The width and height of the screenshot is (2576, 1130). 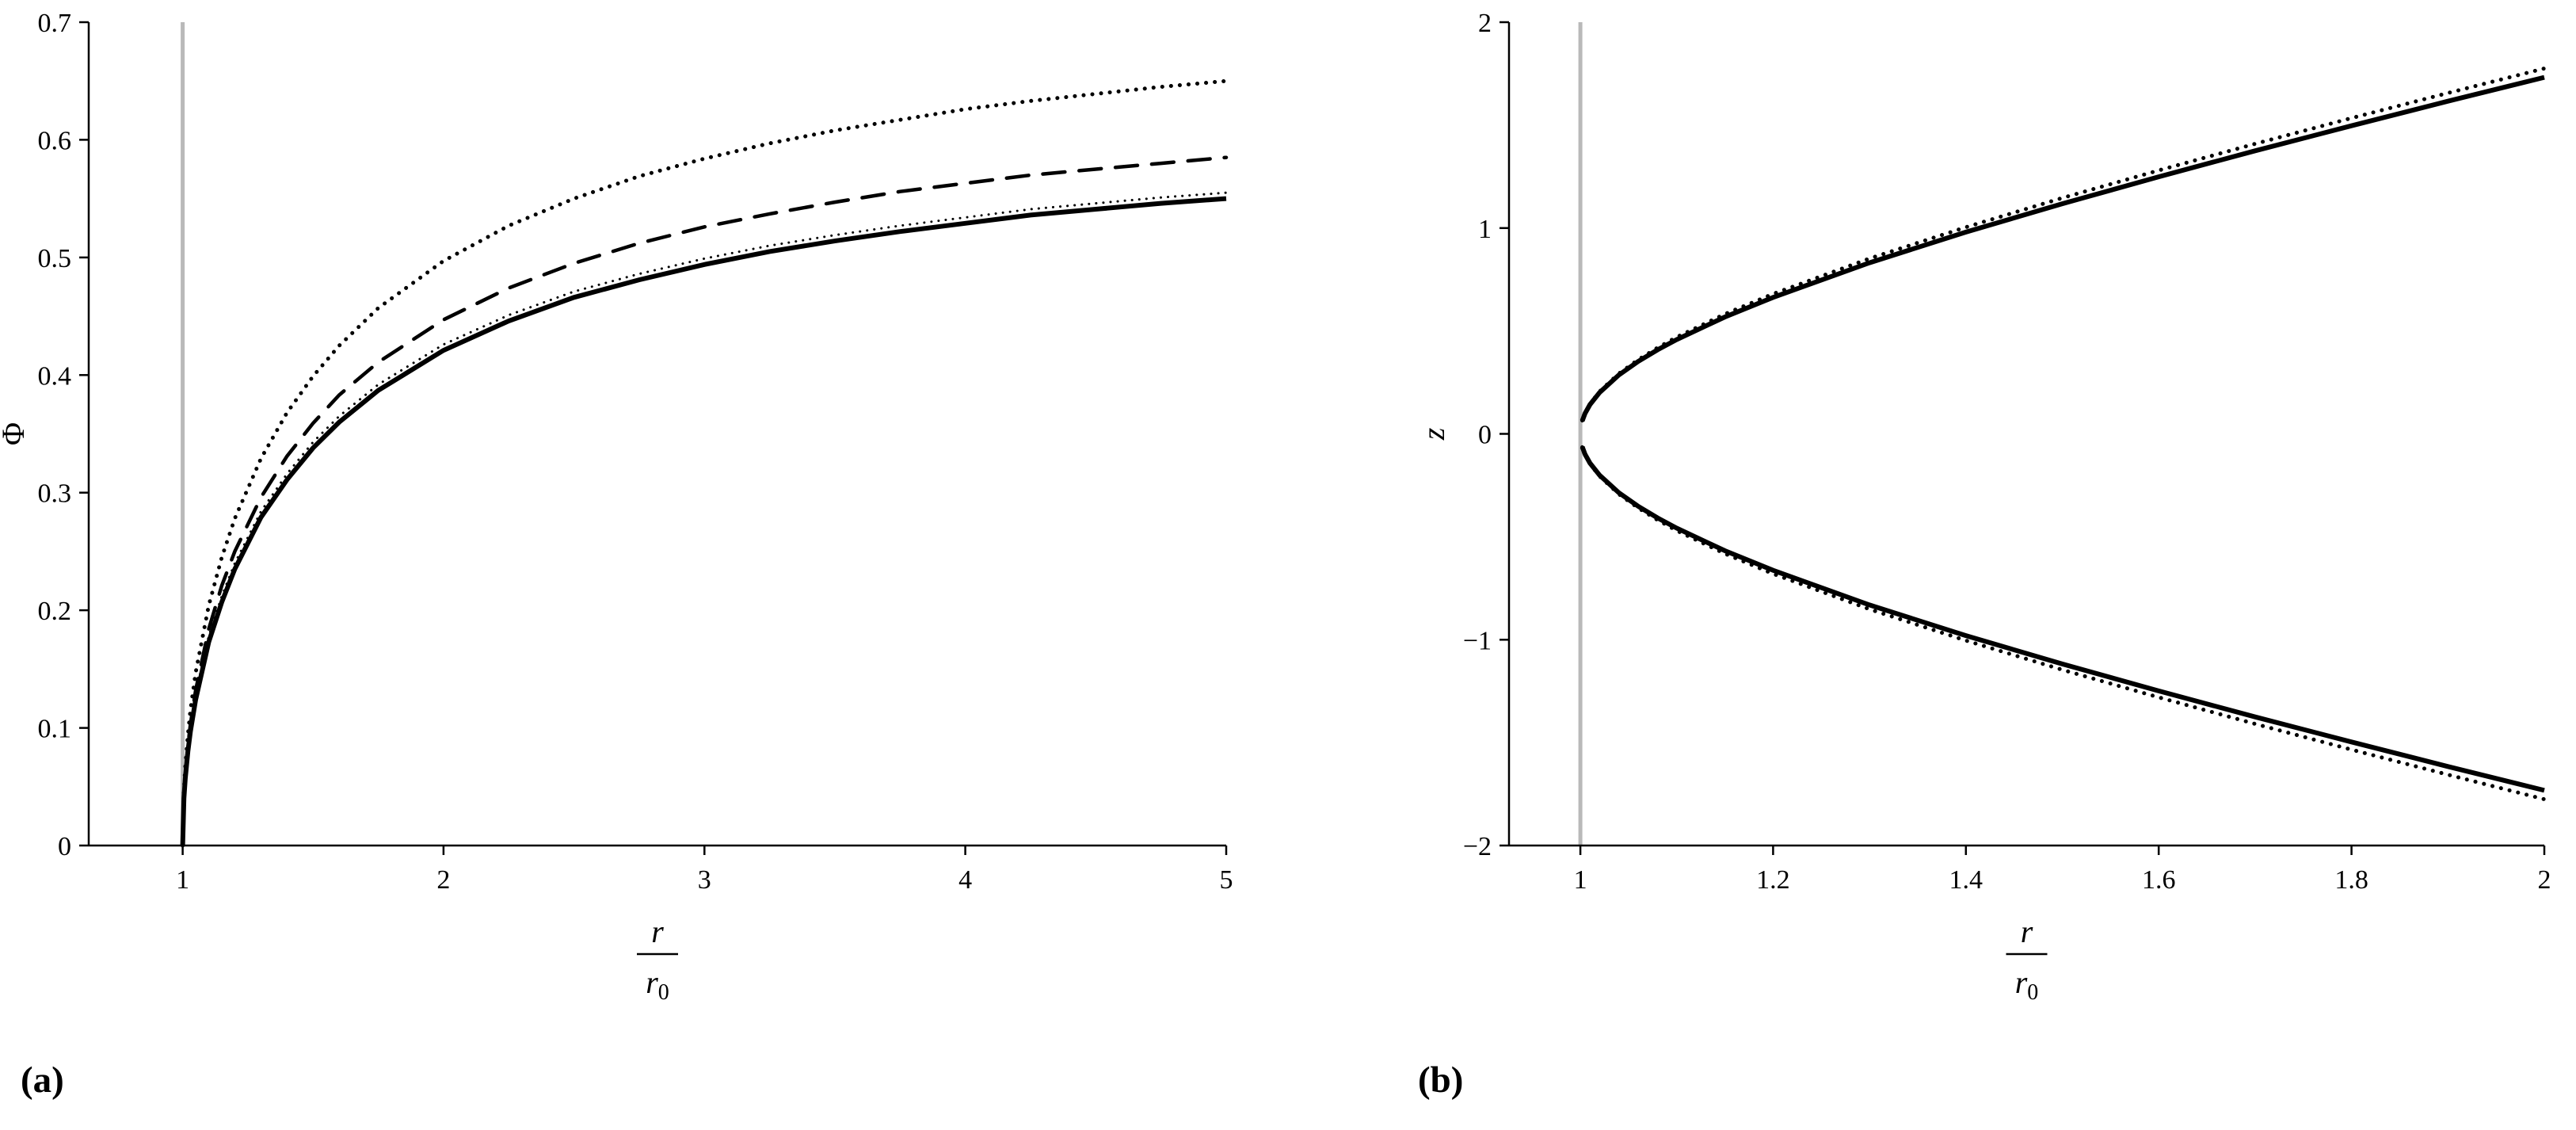 What do you see at coordinates (1441, 1080) in the screenshot?
I see `panel-label-b: (b)` at bounding box center [1441, 1080].